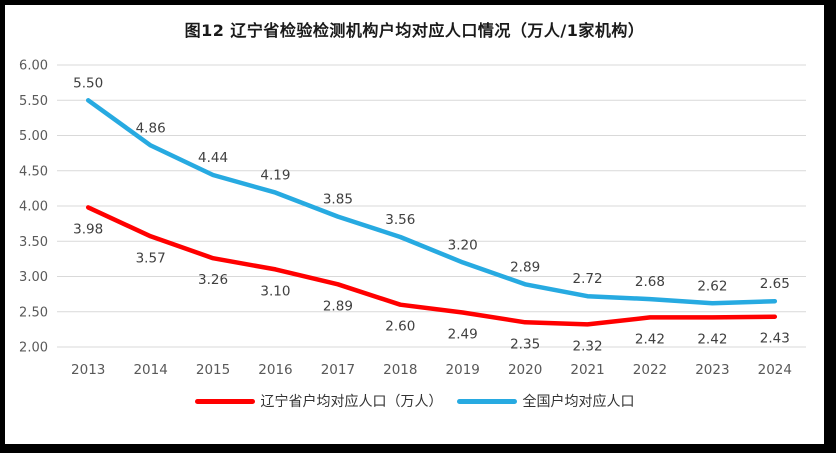 The image size is (836, 453). What do you see at coordinates (587, 370) in the screenshot?
I see `x-tick-label: 2021` at bounding box center [587, 370].